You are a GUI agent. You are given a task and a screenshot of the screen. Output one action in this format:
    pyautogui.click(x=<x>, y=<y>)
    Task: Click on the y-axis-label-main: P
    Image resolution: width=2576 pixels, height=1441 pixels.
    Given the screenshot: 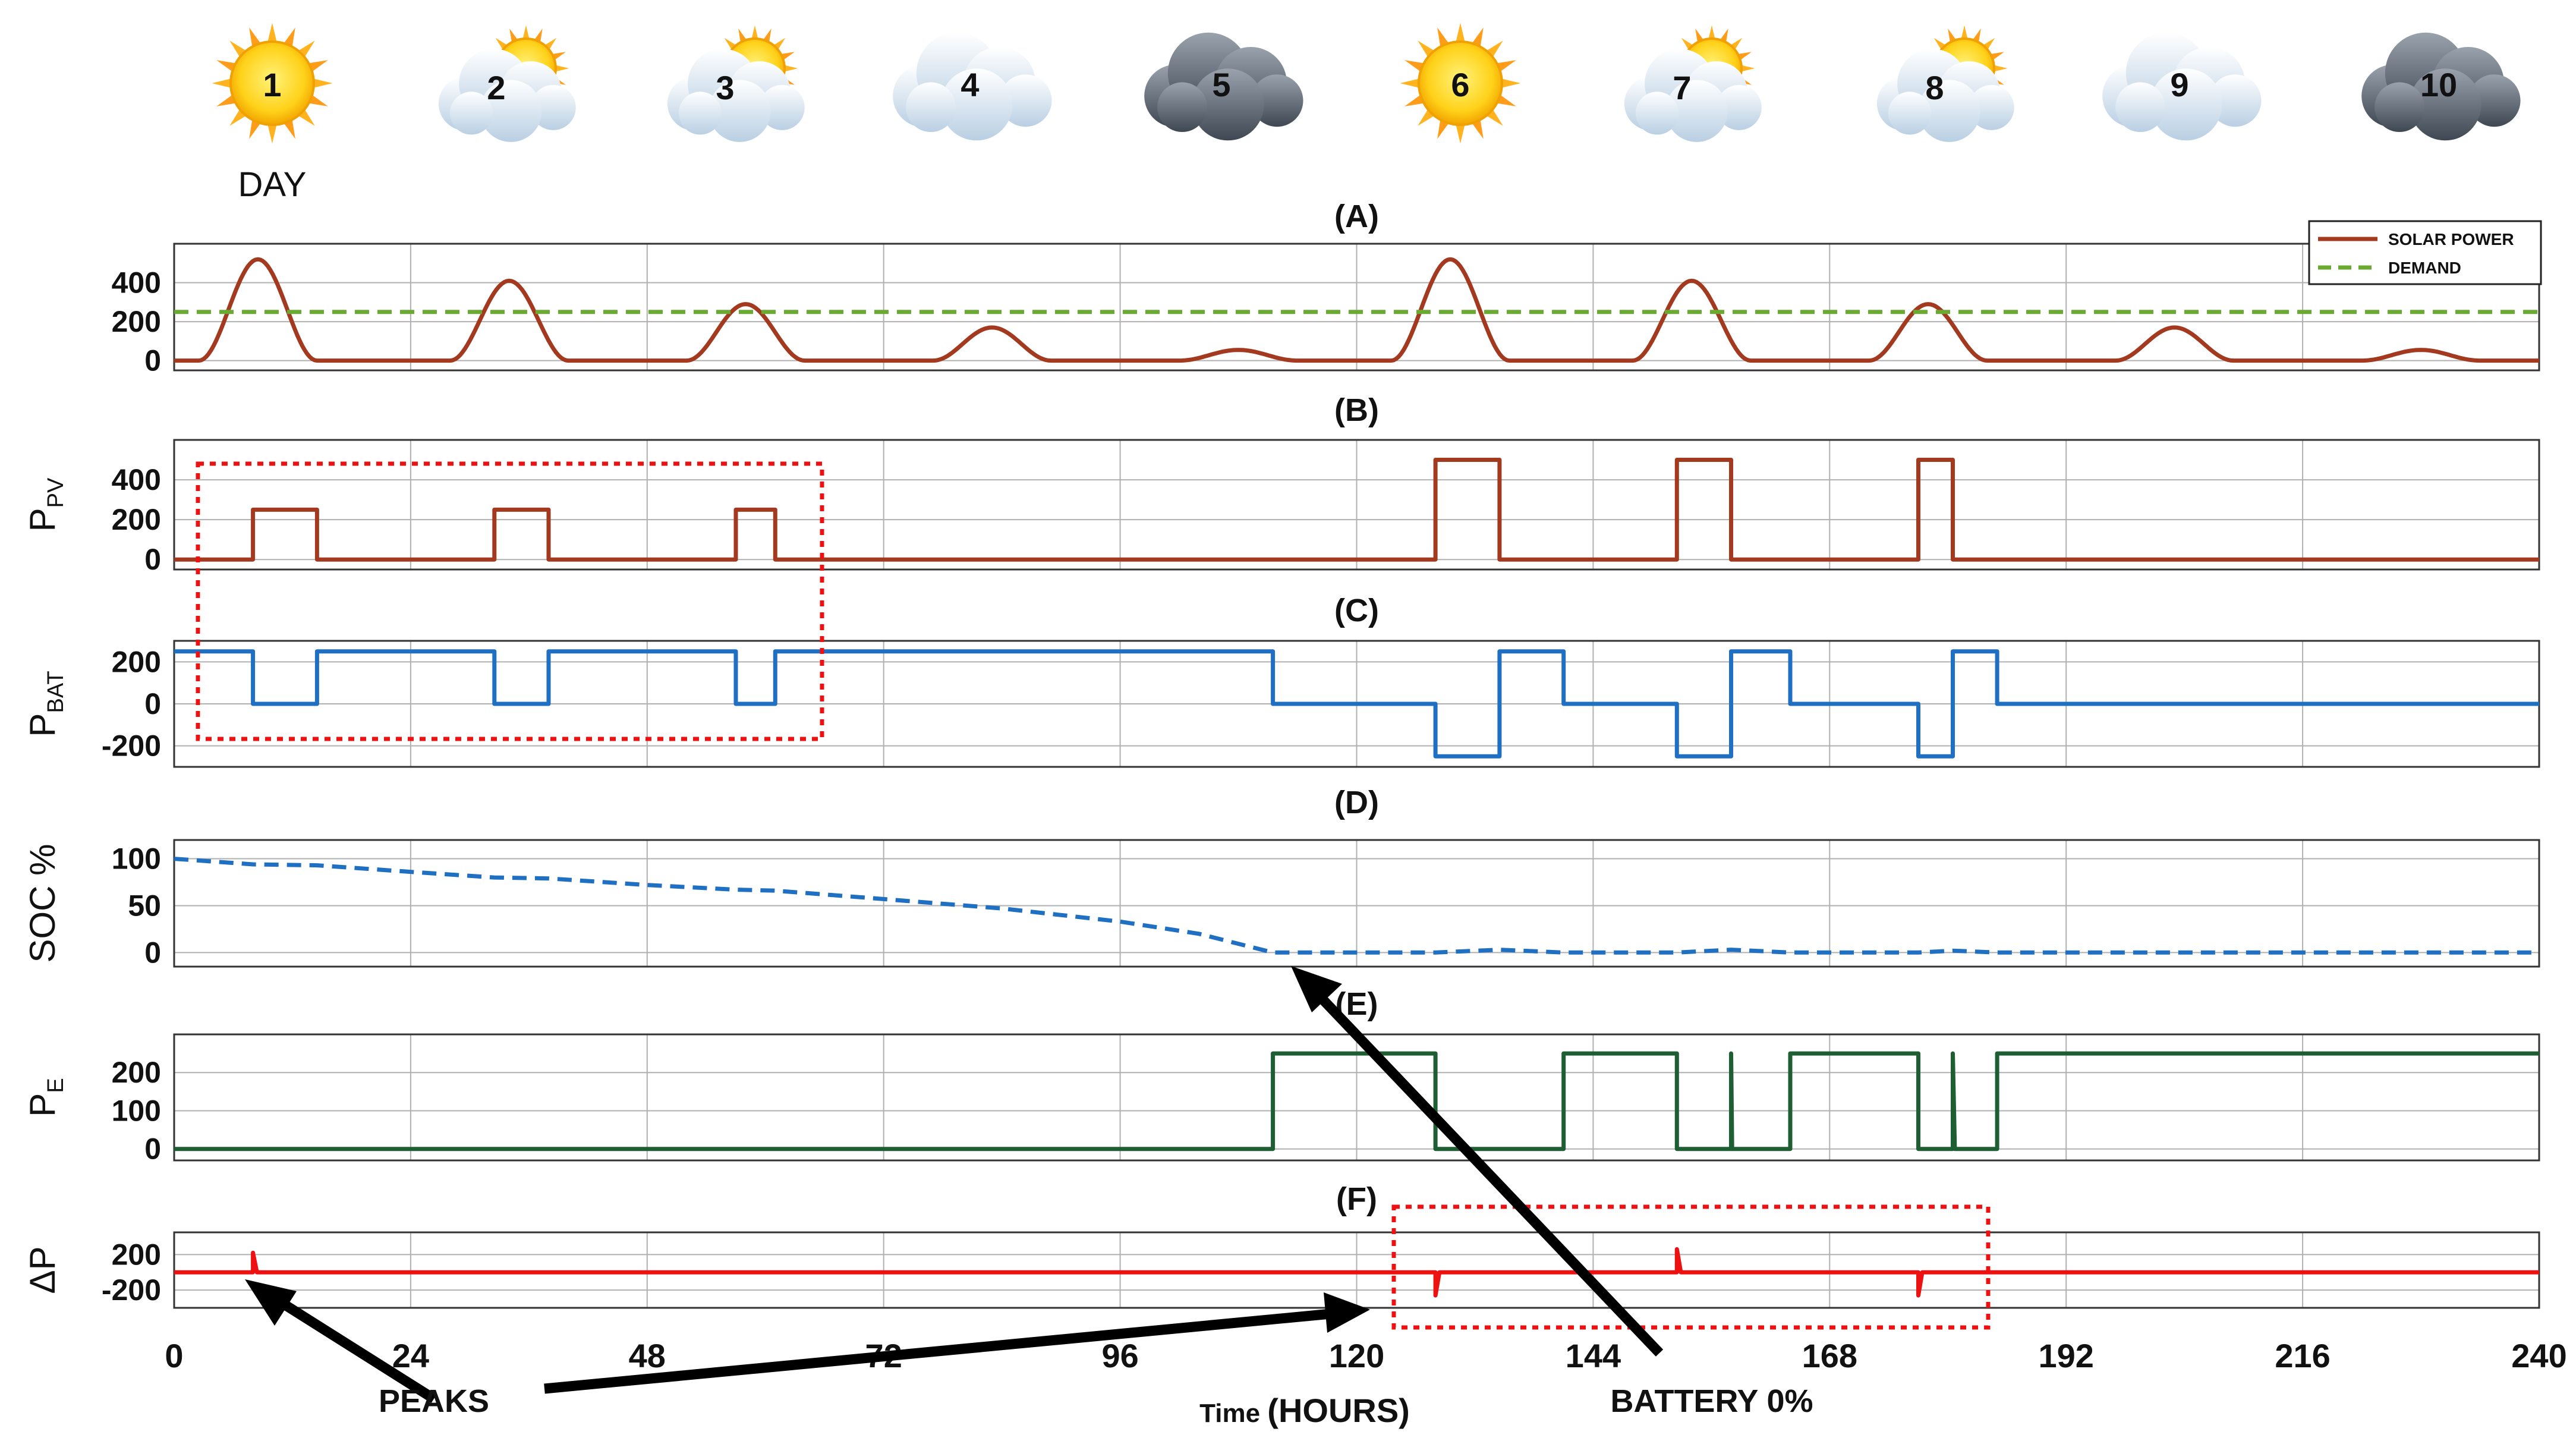 What is the action you would take?
    pyautogui.click(x=42, y=725)
    